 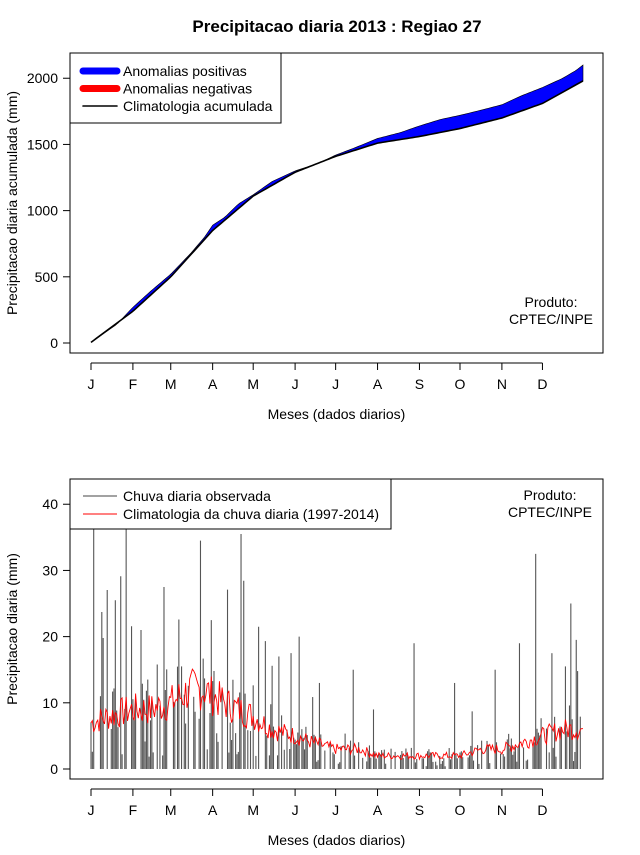 I want to click on y-tick-label: 30, so click(x=50, y=570).